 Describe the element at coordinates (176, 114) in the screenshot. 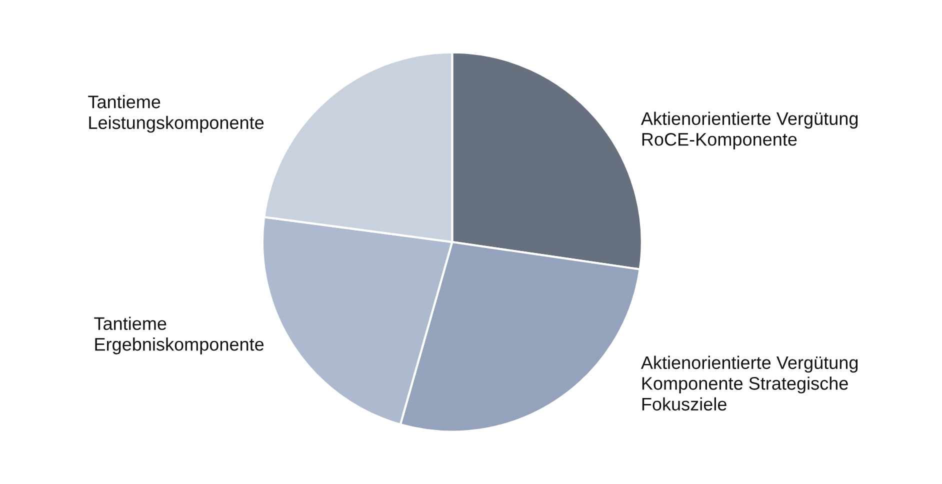

I see `slice-label: Tantieme Leistungskomponente` at that location.